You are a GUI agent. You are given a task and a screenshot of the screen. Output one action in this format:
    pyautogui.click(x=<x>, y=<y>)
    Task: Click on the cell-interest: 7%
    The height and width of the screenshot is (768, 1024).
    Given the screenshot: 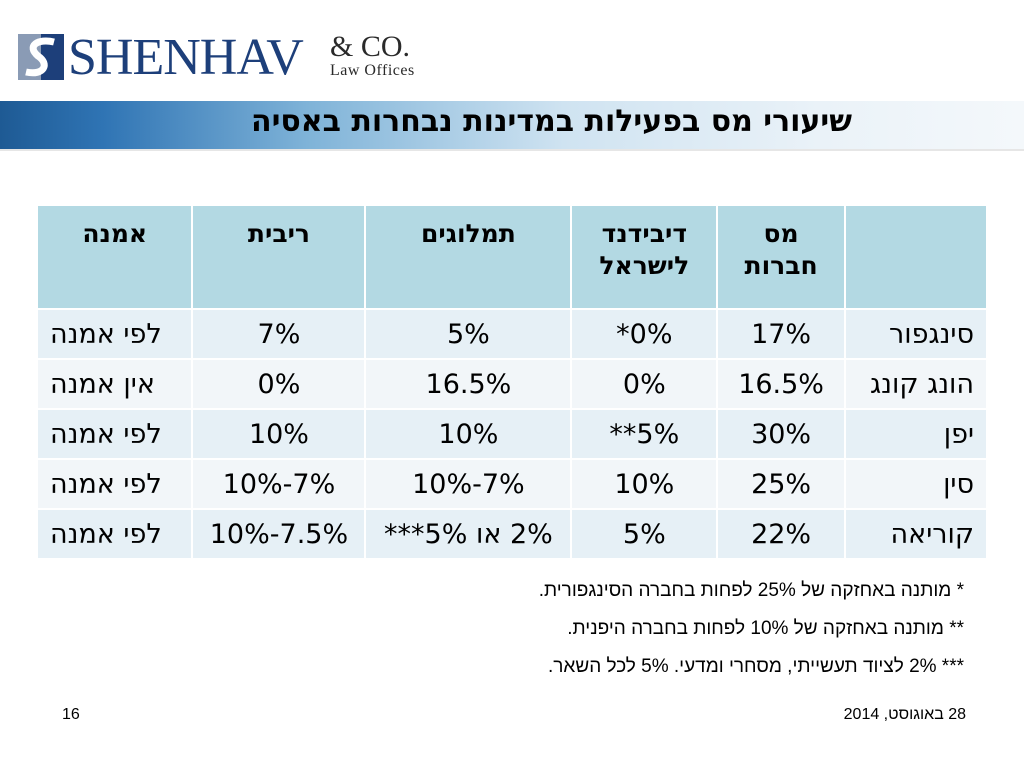 What is the action you would take?
    pyautogui.click(x=279, y=334)
    